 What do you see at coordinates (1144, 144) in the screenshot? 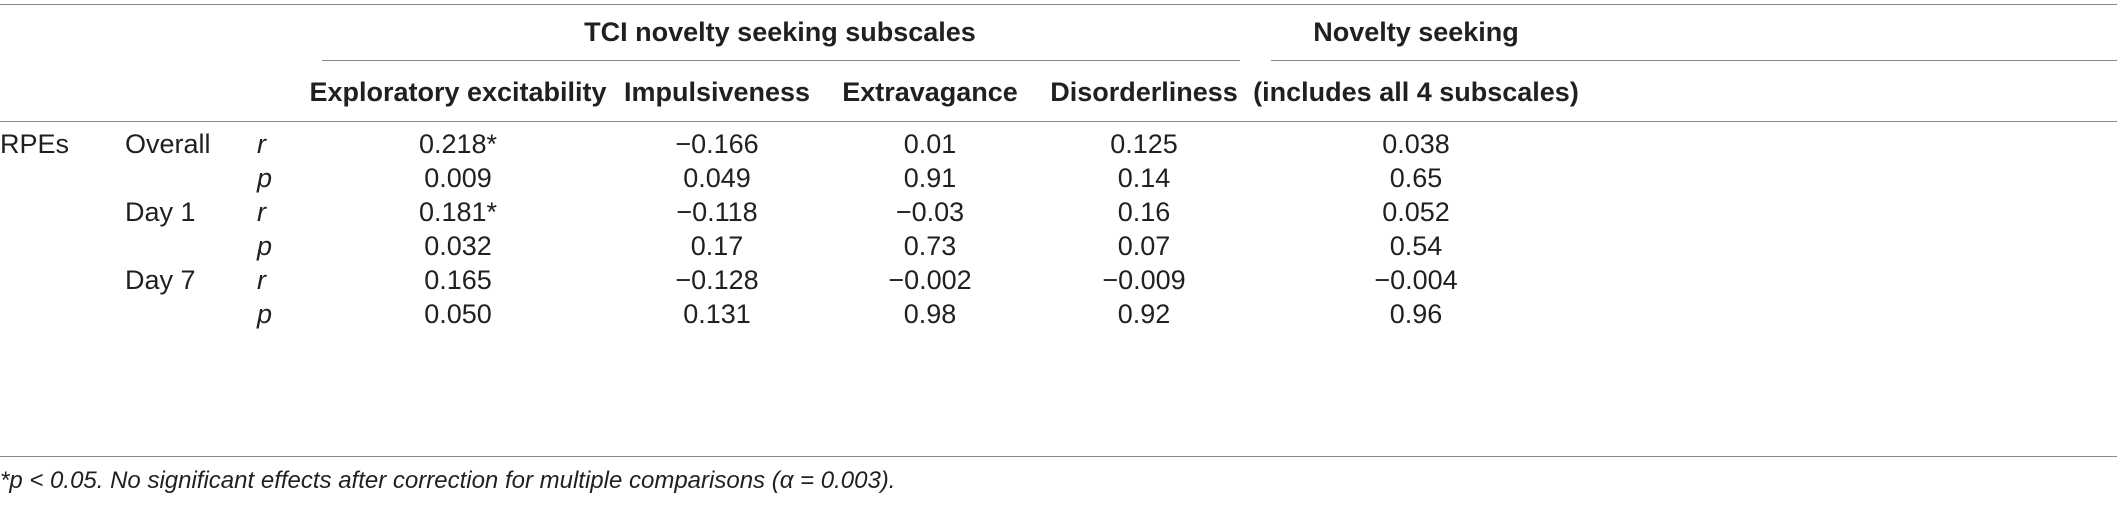
I see `table-cell: 0.125` at bounding box center [1144, 144].